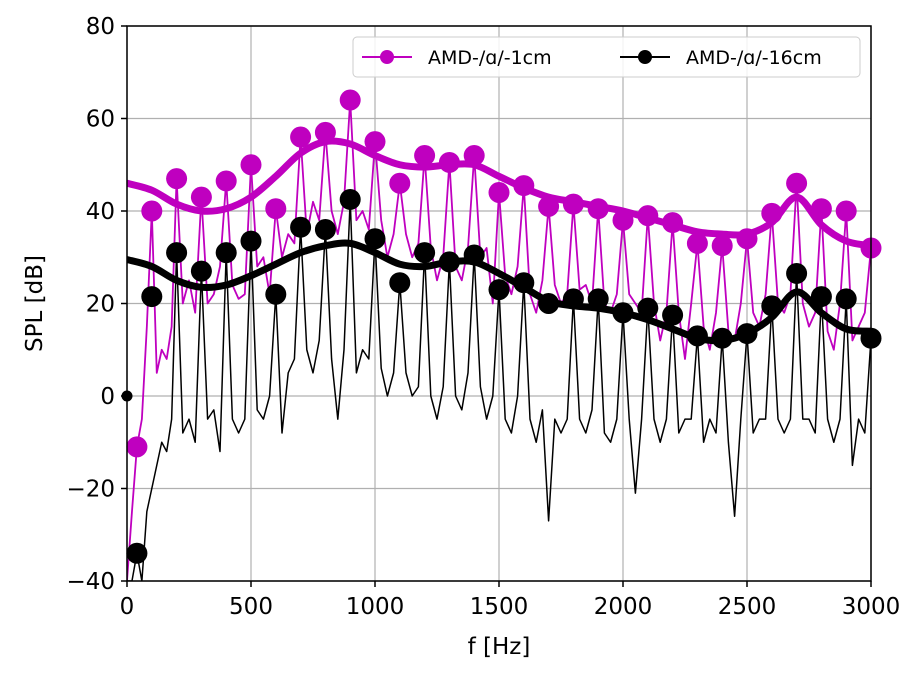 The image size is (923, 674). What do you see at coordinates (499, 607) in the screenshot?
I see `x-tick-label-3: 1500` at bounding box center [499, 607].